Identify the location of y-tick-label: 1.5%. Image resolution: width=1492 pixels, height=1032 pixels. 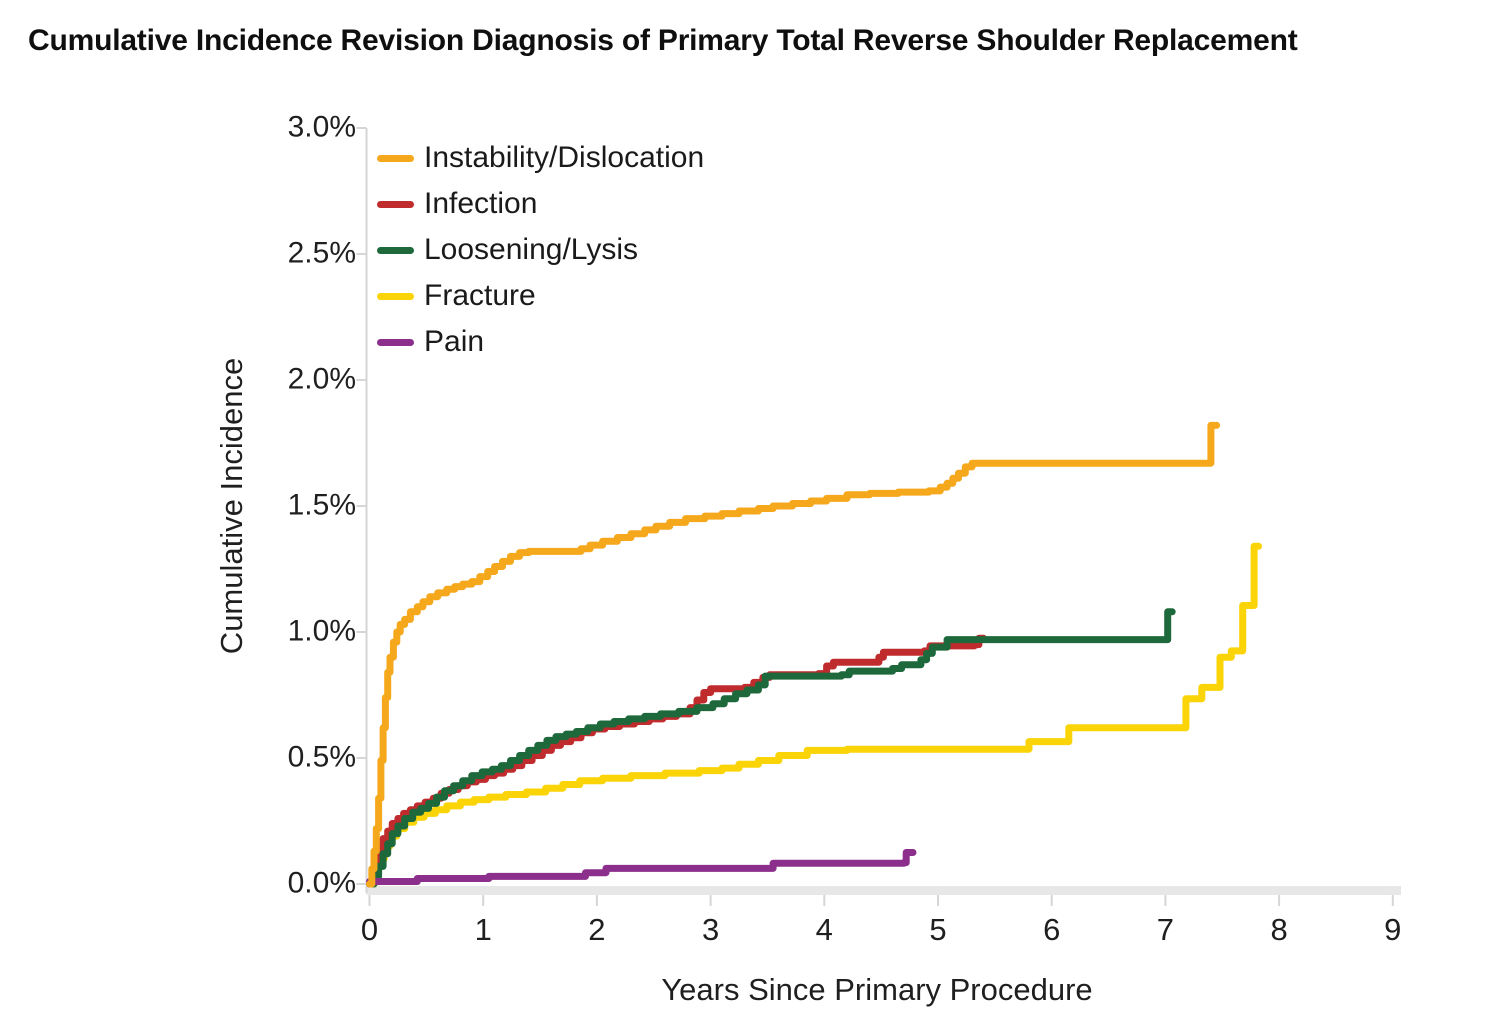
(321, 505).